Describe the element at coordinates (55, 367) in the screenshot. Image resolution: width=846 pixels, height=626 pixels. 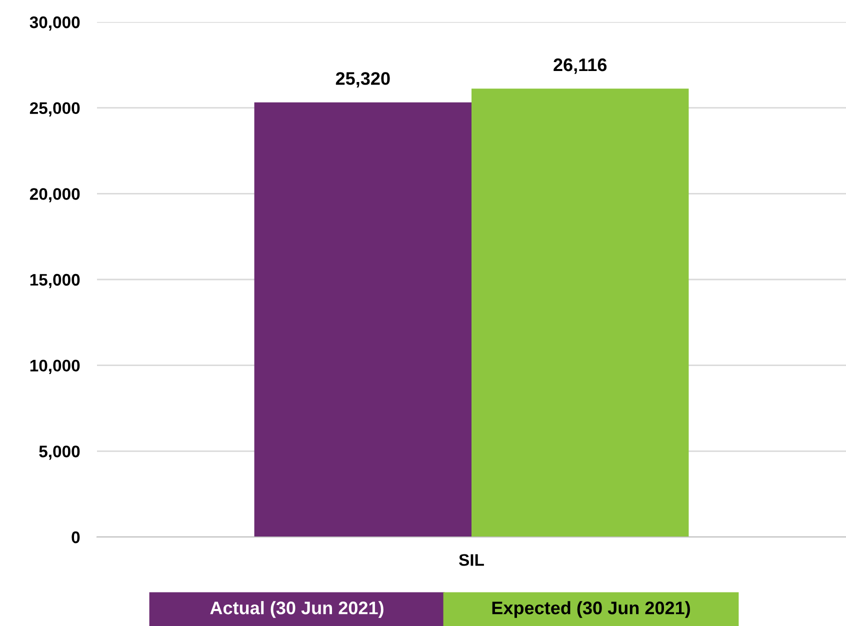
I see `y-tick-label: 10,000` at that location.